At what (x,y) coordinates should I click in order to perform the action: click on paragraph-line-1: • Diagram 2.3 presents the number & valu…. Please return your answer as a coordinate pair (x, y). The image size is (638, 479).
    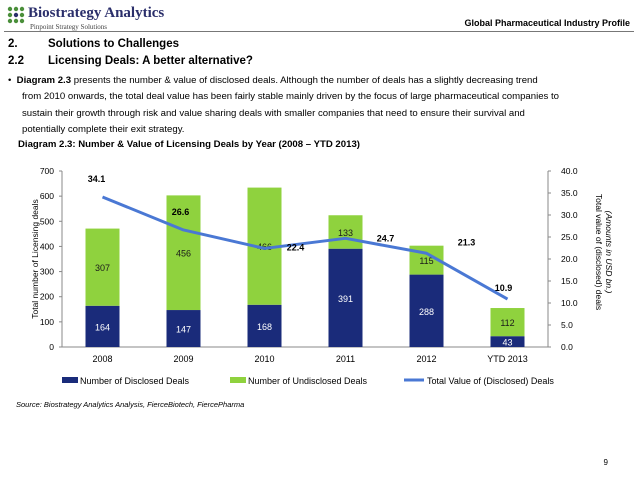
    Looking at the image, I should click on (315, 81).